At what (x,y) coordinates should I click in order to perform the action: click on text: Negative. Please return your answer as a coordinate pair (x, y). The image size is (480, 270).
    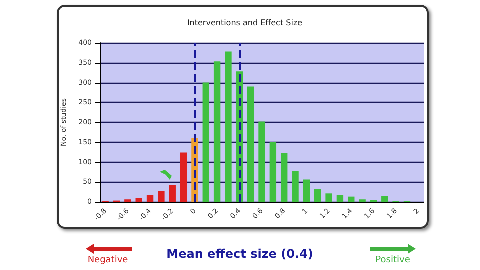
    Looking at the image, I should click on (108, 261).